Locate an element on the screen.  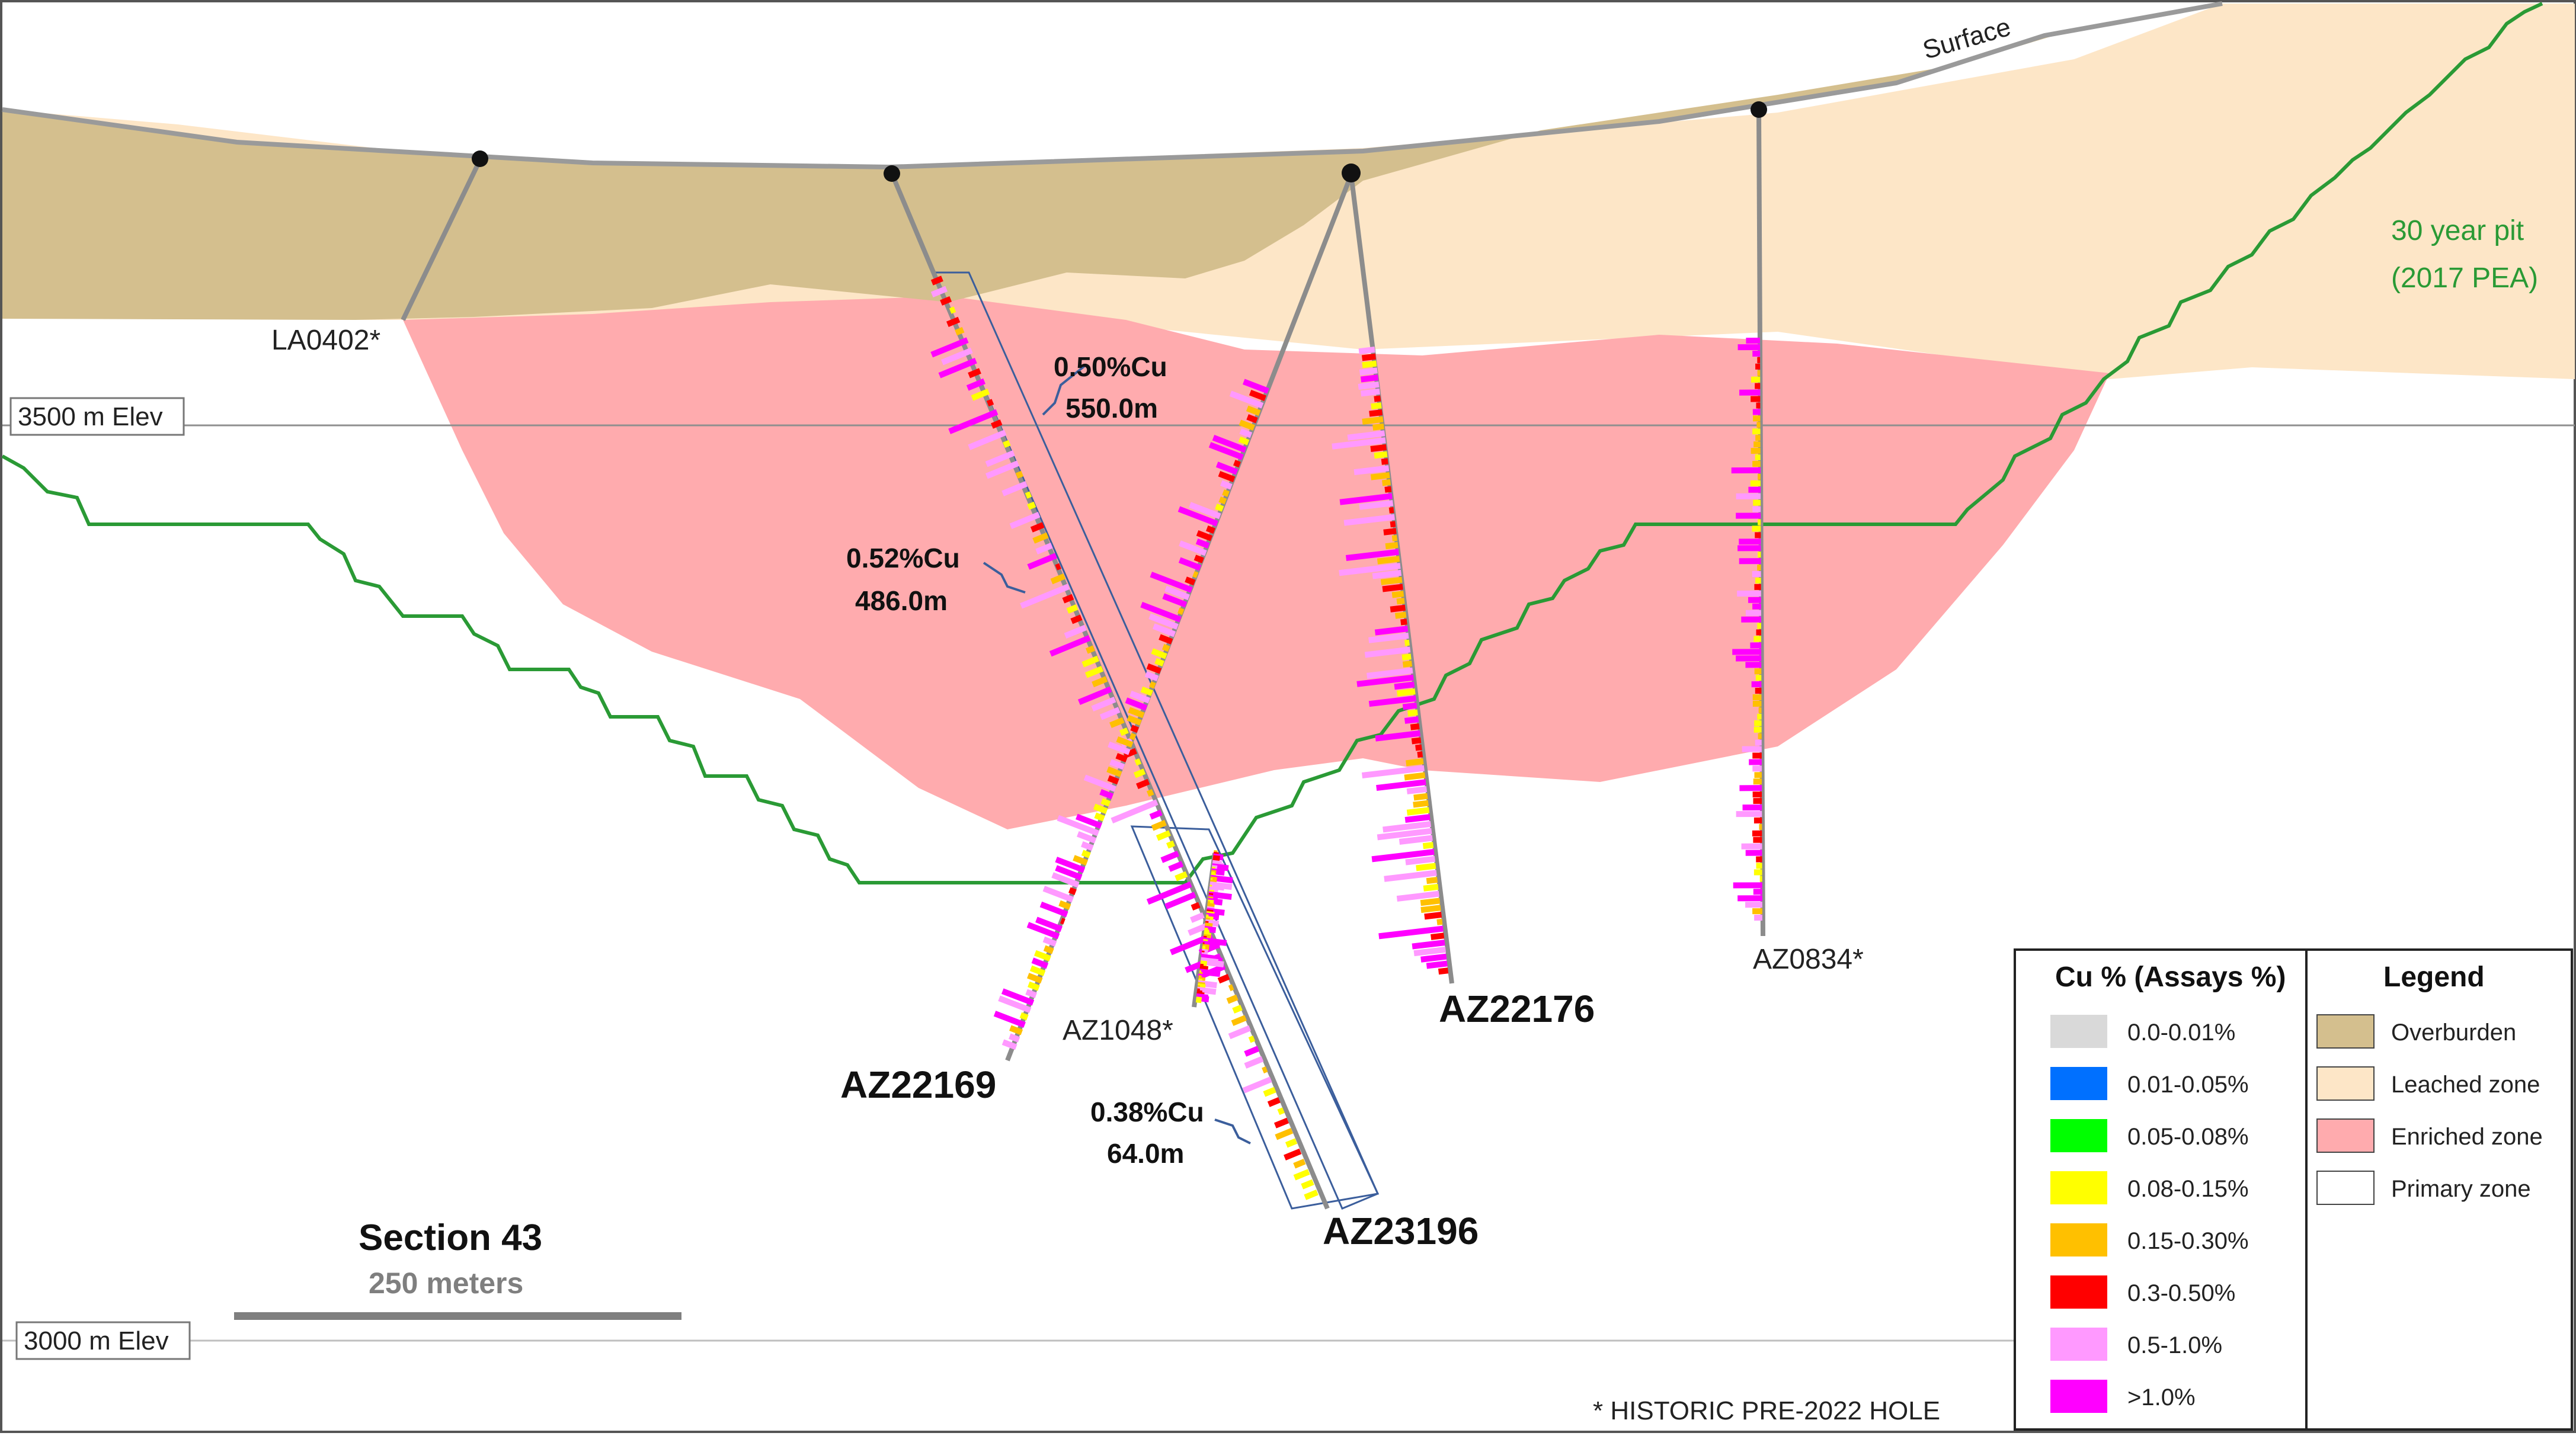
section-title: Section 43 is located at coordinates (450, 1237).